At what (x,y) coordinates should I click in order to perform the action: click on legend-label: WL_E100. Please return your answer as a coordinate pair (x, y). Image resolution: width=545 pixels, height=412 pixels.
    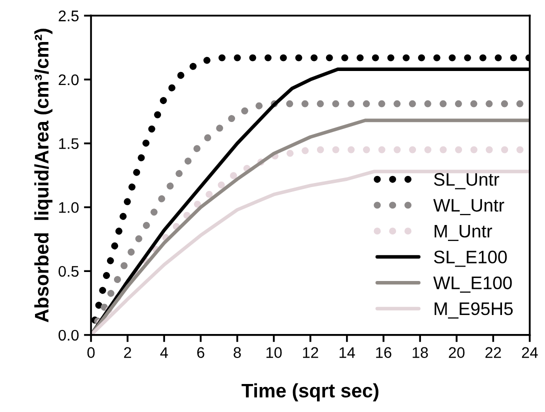
    Looking at the image, I should click on (472, 284).